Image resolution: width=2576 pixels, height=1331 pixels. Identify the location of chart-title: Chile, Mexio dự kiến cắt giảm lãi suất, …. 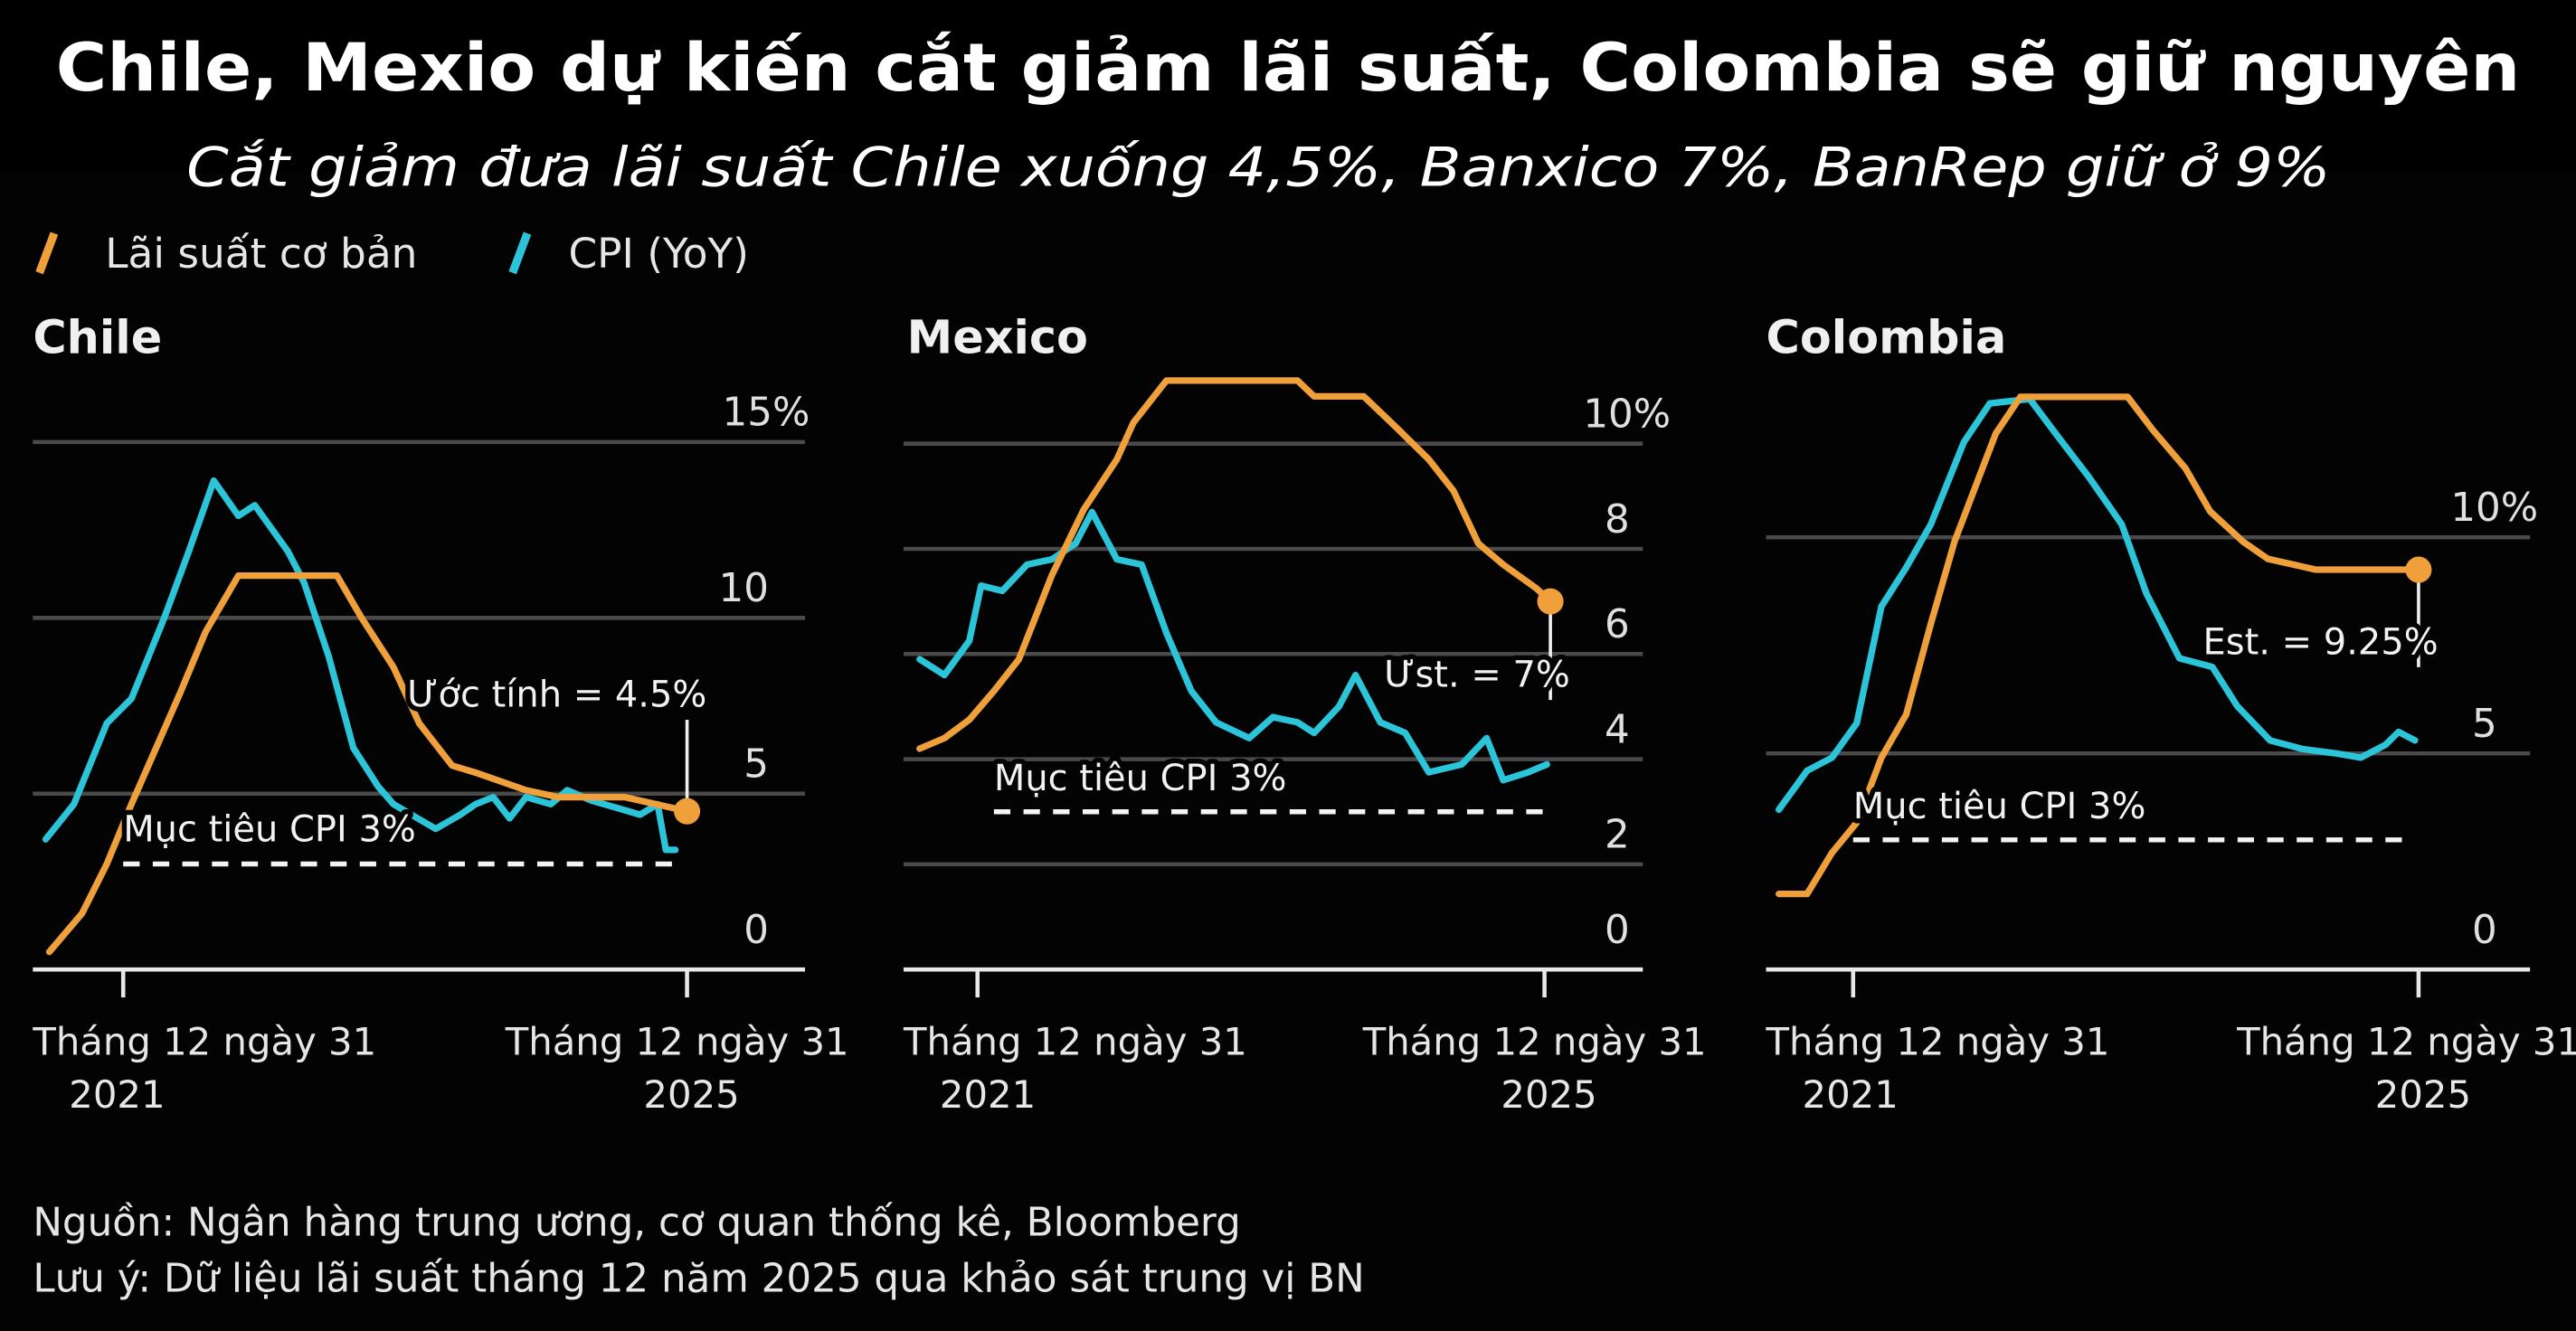
(1288, 69).